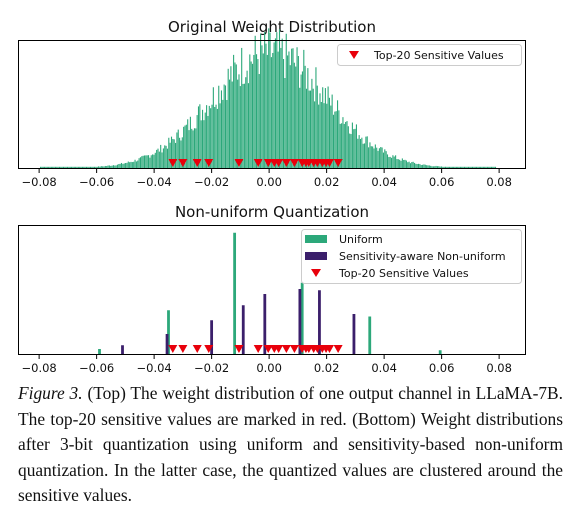  I want to click on legend-uniform-label: Uniform, so click(361, 239).